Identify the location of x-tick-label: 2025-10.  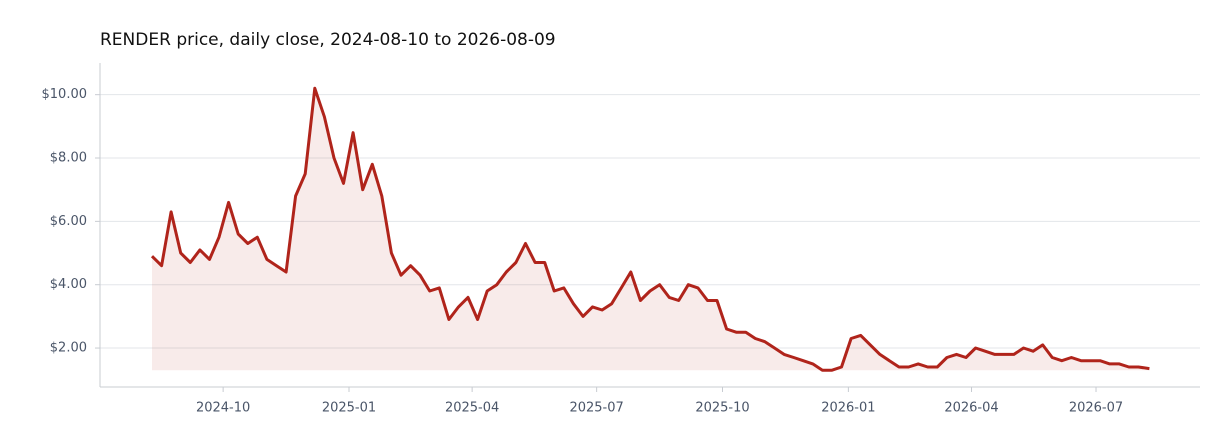
(722, 408).